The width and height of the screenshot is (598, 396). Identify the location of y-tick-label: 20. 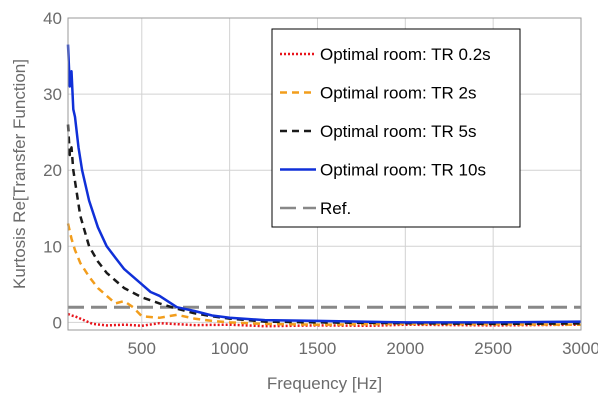
(52, 170).